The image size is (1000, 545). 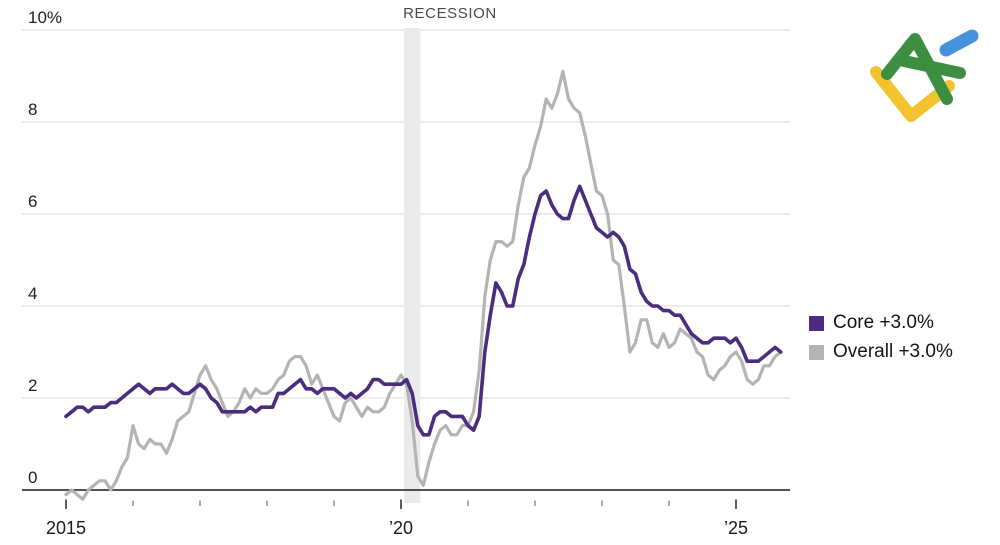 I want to click on chart-legend: Core +3.0% Overall +3.0%, so click(x=881, y=337).